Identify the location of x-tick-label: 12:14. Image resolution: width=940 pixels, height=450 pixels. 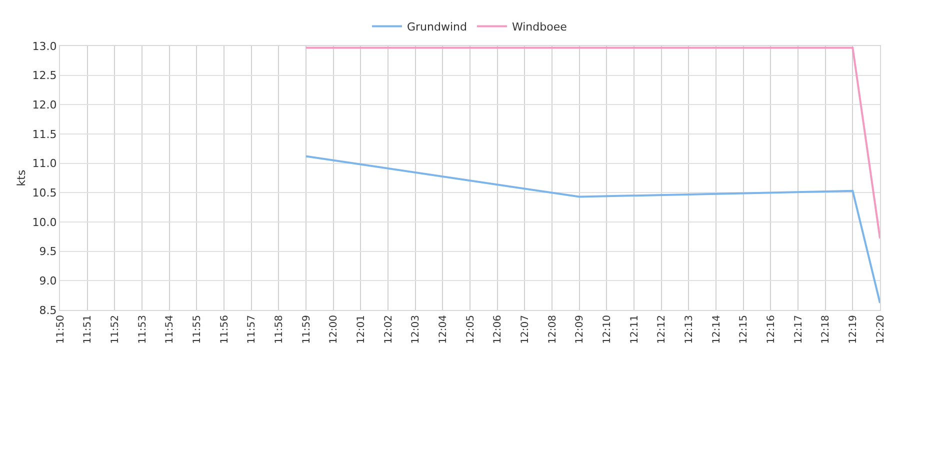
(716, 329).